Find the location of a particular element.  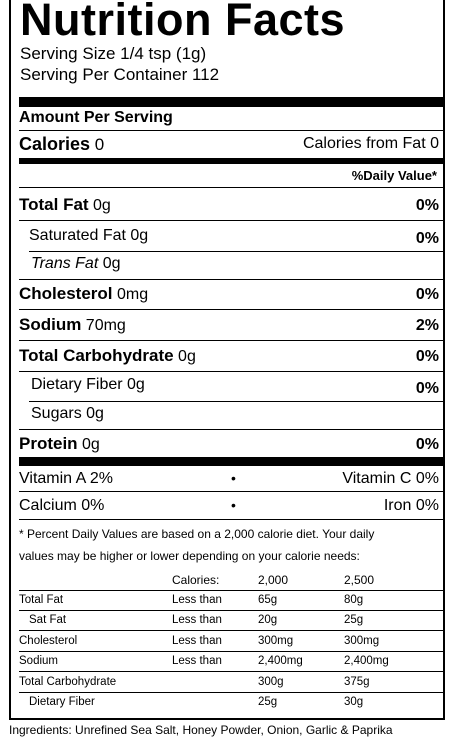

nutrient-label: Cholesterol is located at coordinates (66, 293).